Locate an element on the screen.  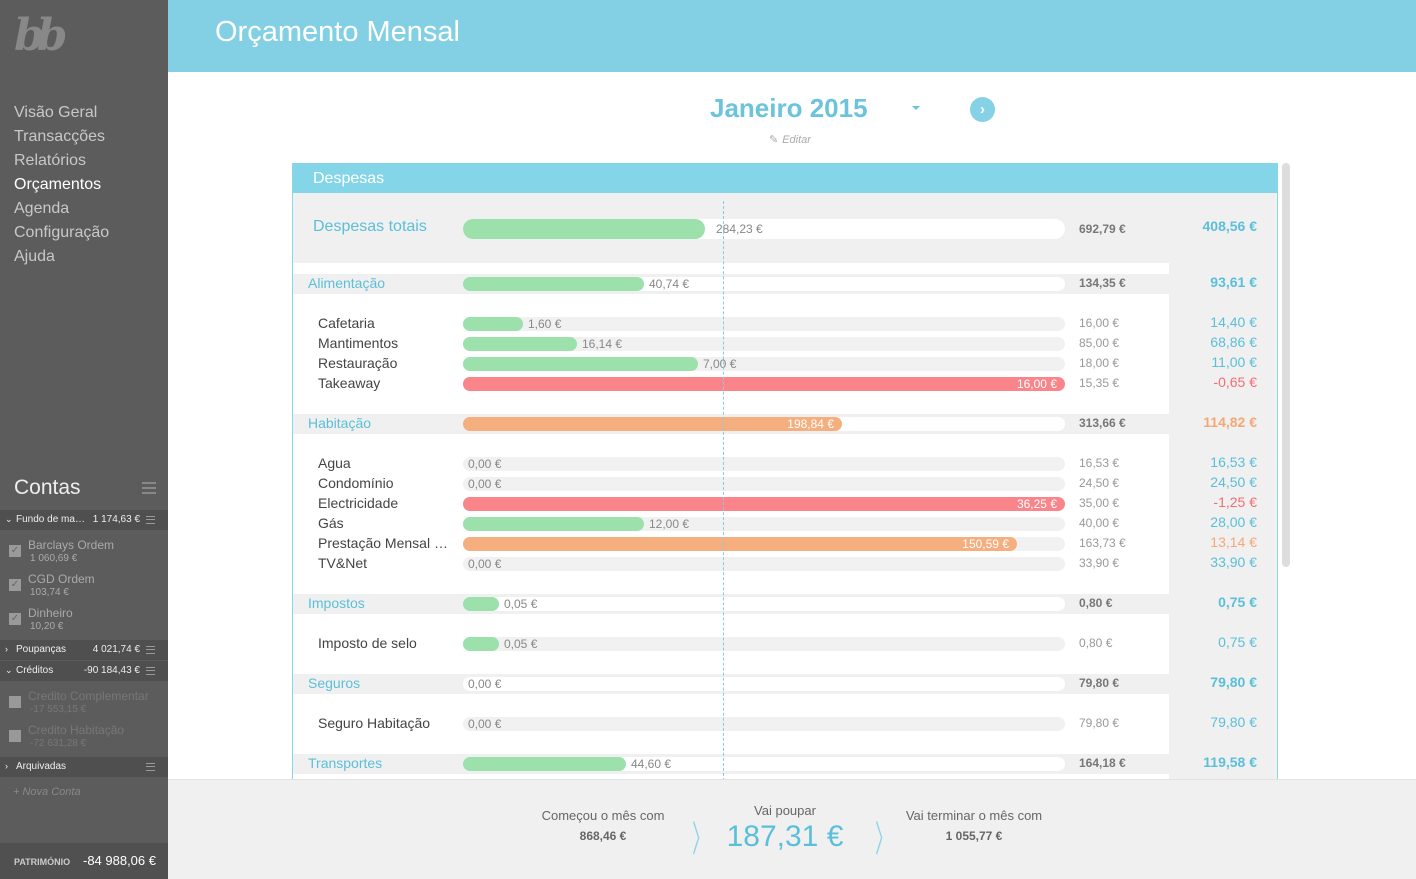
remaining-amount: 68,86 € is located at coordinates (1233, 342).